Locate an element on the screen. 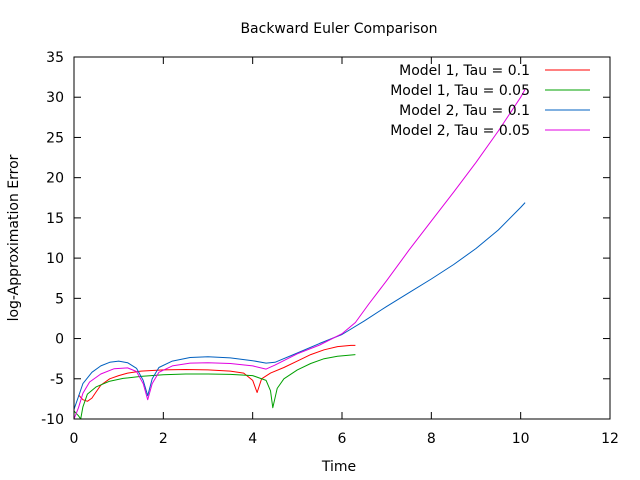 This screenshot has height=480, width=640. x-tick-label: 2 is located at coordinates (163, 439).